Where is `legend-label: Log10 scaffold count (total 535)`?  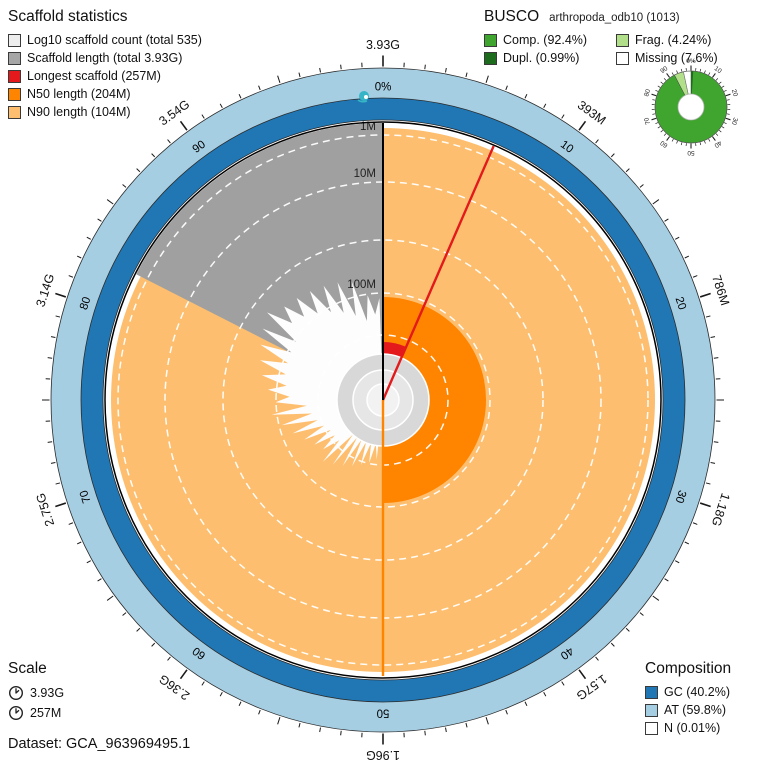
legend-label: Log10 scaffold count (total 535) is located at coordinates (114, 40).